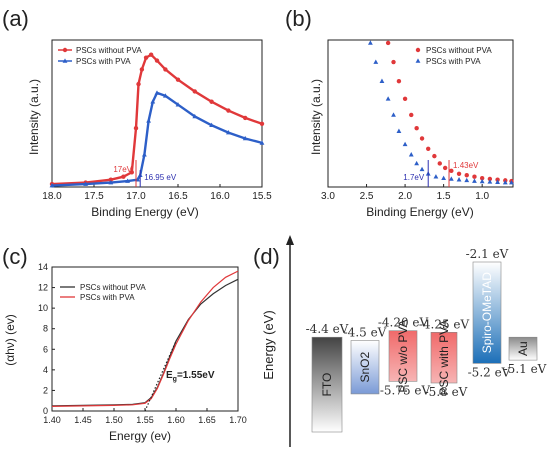 Image resolution: width=550 pixels, height=467 pixels. Describe the element at coordinates (52, 420) in the screenshot. I see `chart-c-xtick-label: 1.40` at that location.